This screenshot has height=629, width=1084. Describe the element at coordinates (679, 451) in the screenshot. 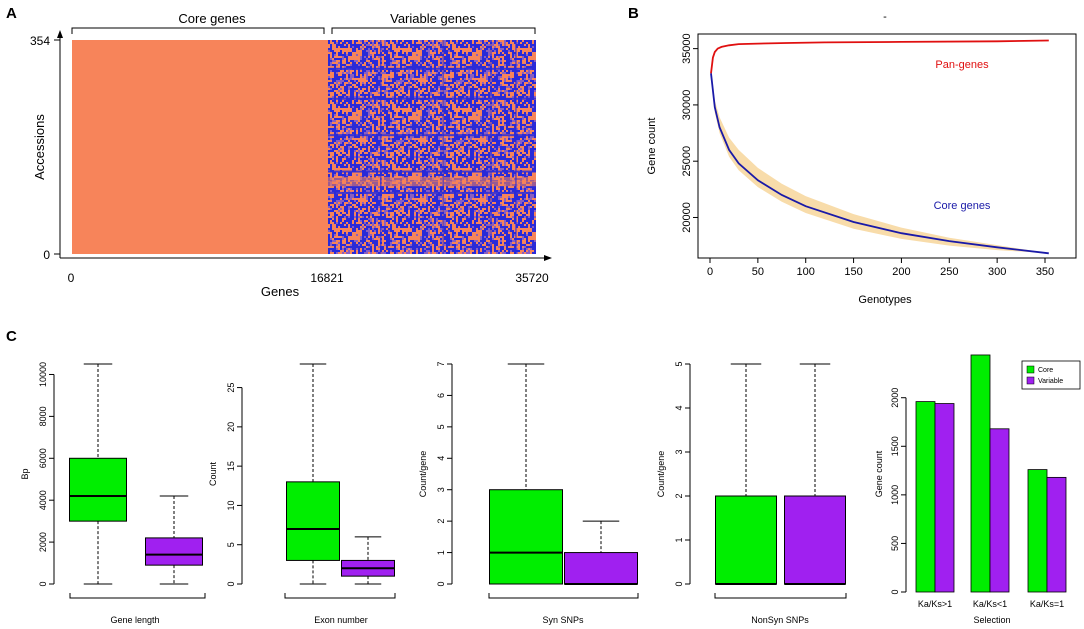

I see `c-y-tick-label: 3` at that location.